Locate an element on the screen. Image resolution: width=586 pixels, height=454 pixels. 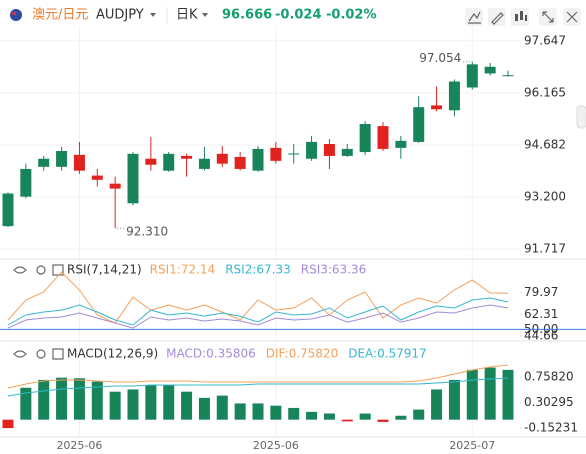
flag-cross is located at coordinates (14, 13).